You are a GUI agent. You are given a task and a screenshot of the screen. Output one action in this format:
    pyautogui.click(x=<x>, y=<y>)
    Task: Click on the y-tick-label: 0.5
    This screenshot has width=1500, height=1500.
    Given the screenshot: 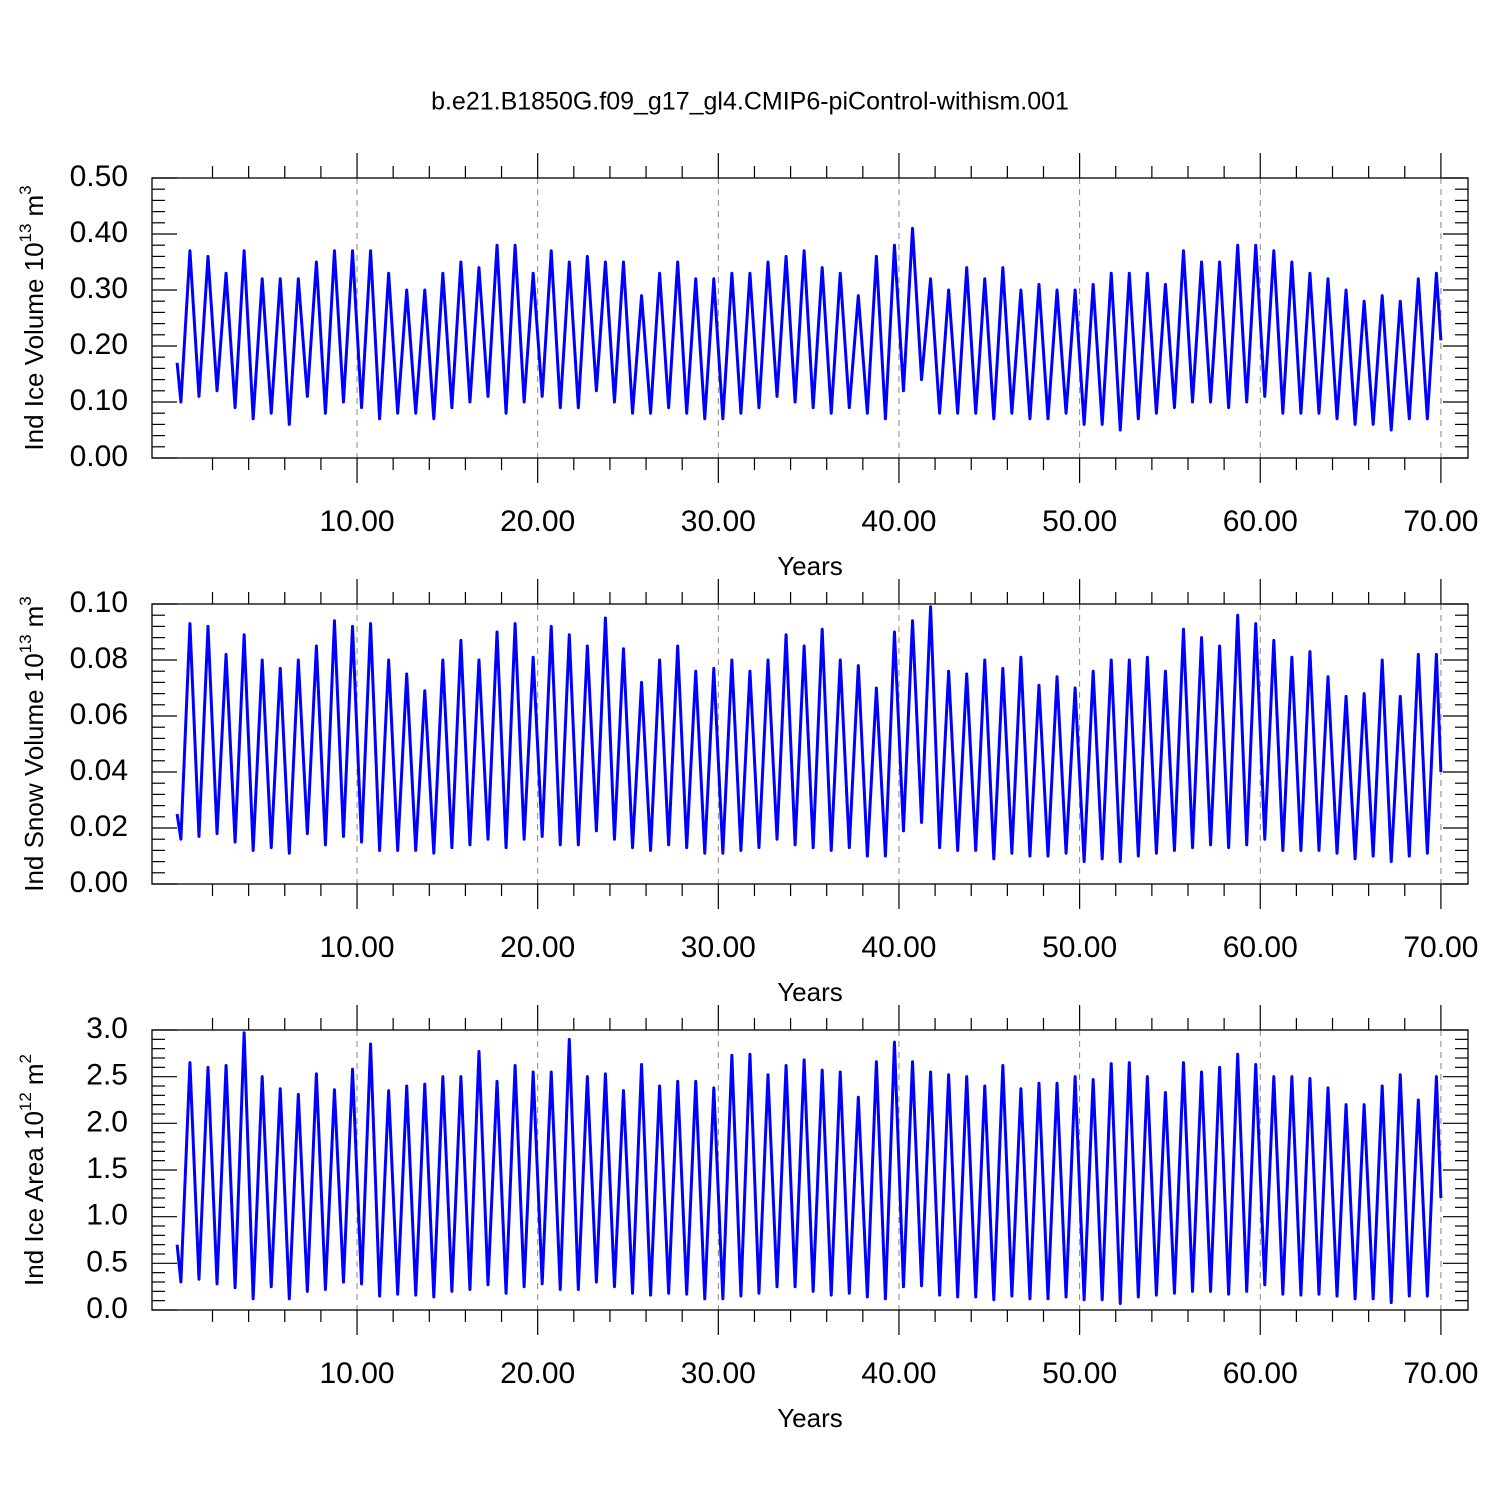 What is the action you would take?
    pyautogui.click(x=107, y=1261)
    